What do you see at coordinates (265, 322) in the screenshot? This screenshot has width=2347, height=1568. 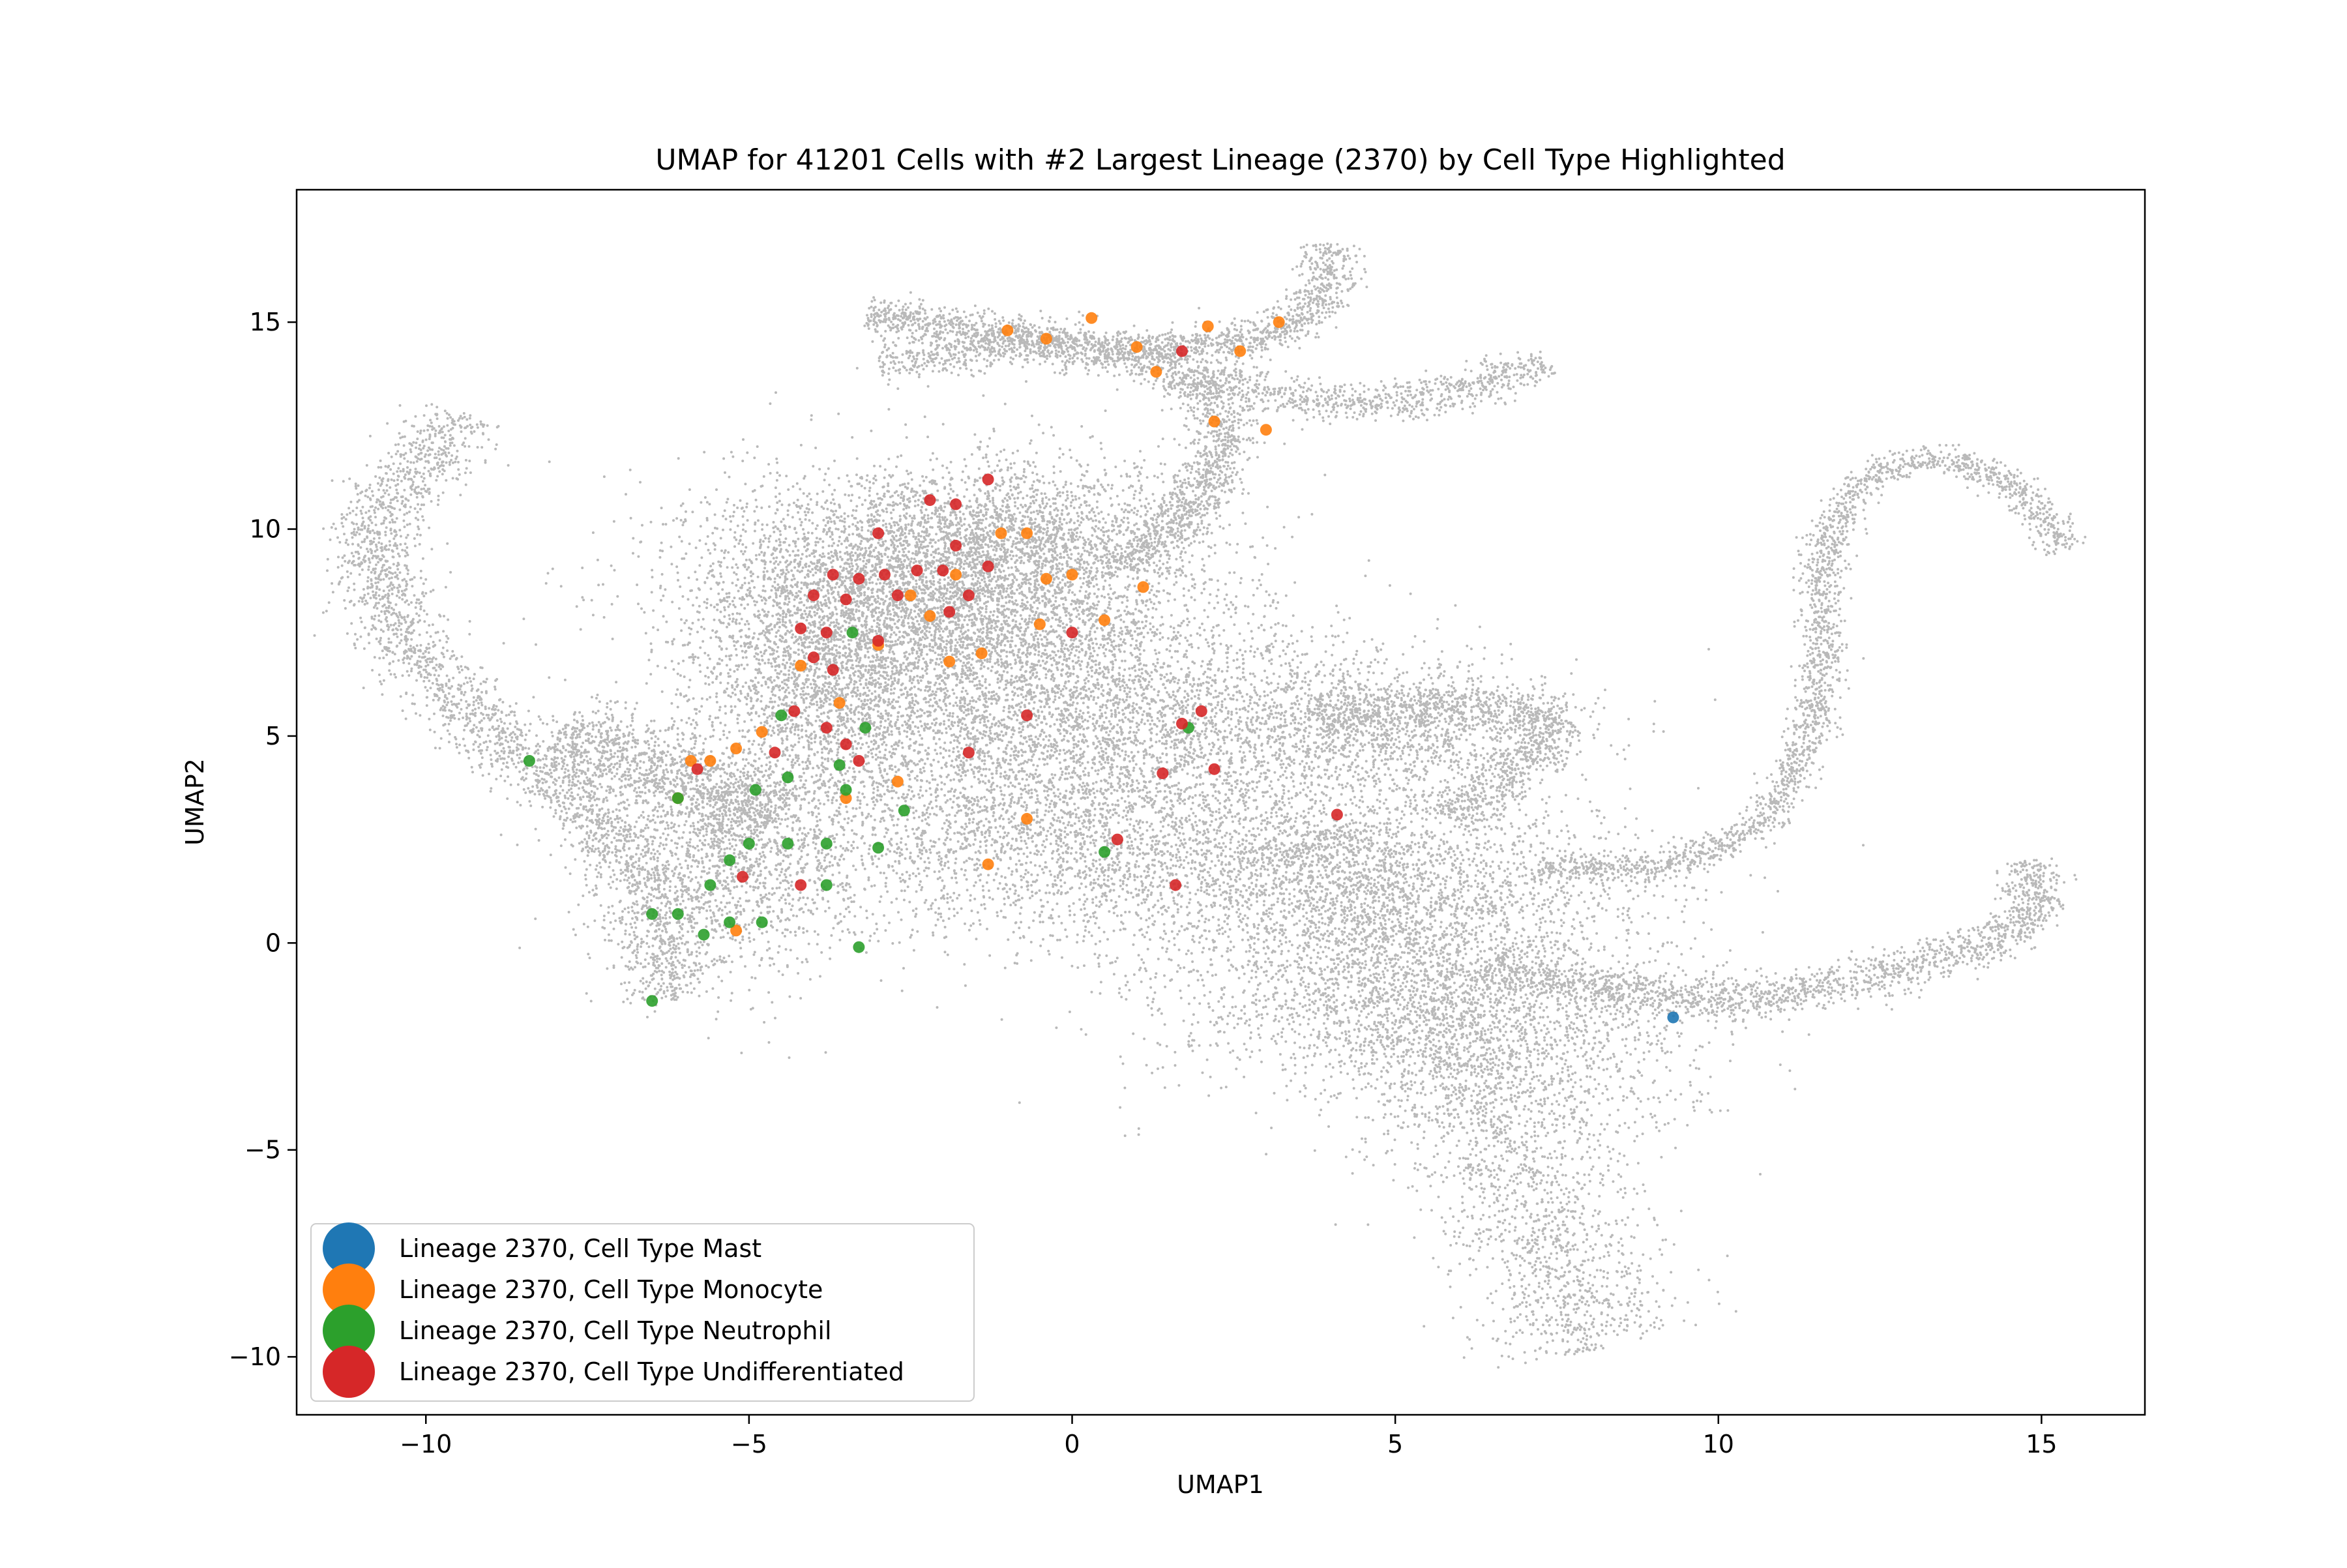 I see `y-tick-label: 15` at bounding box center [265, 322].